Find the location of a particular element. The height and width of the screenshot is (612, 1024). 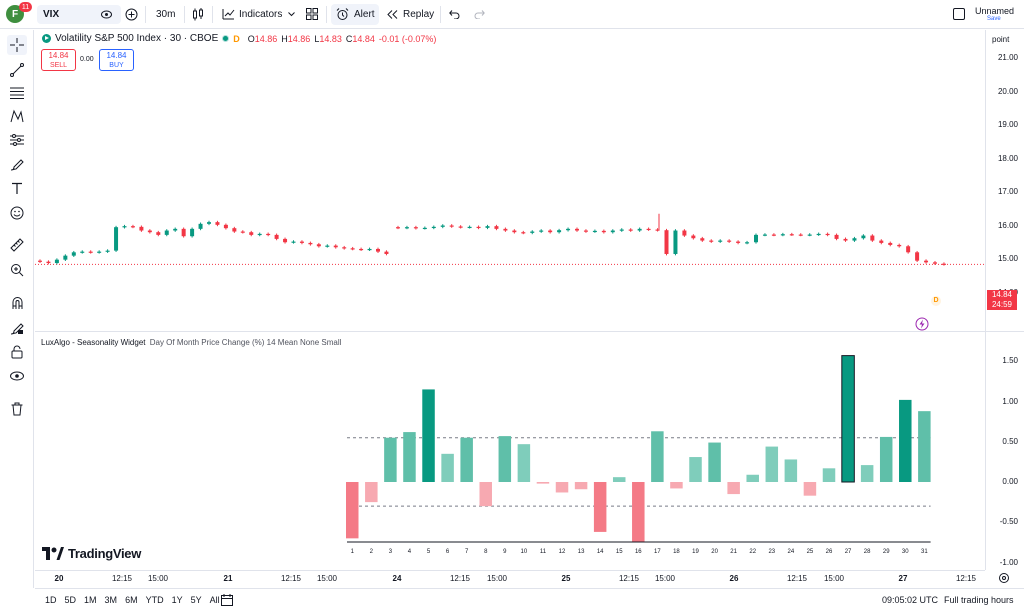

replay-button: Replay is located at coordinates (419, 14).